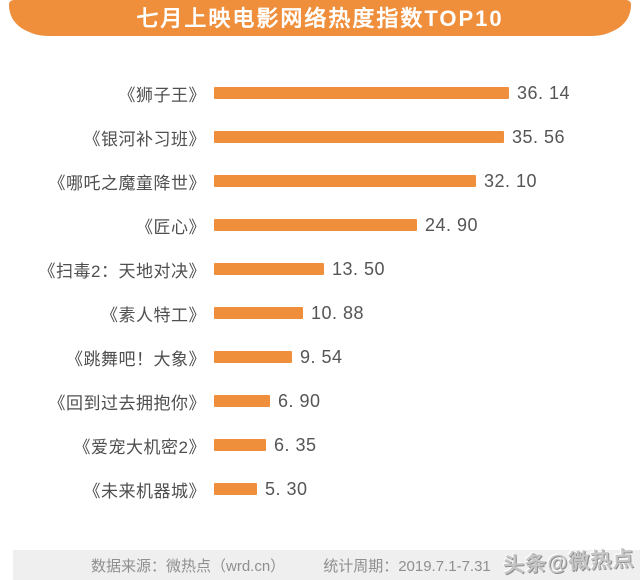 The width and height of the screenshot is (640, 580). Describe the element at coordinates (144, 139) in the screenshot. I see `bar-category-label: 《银河补习班》` at that location.